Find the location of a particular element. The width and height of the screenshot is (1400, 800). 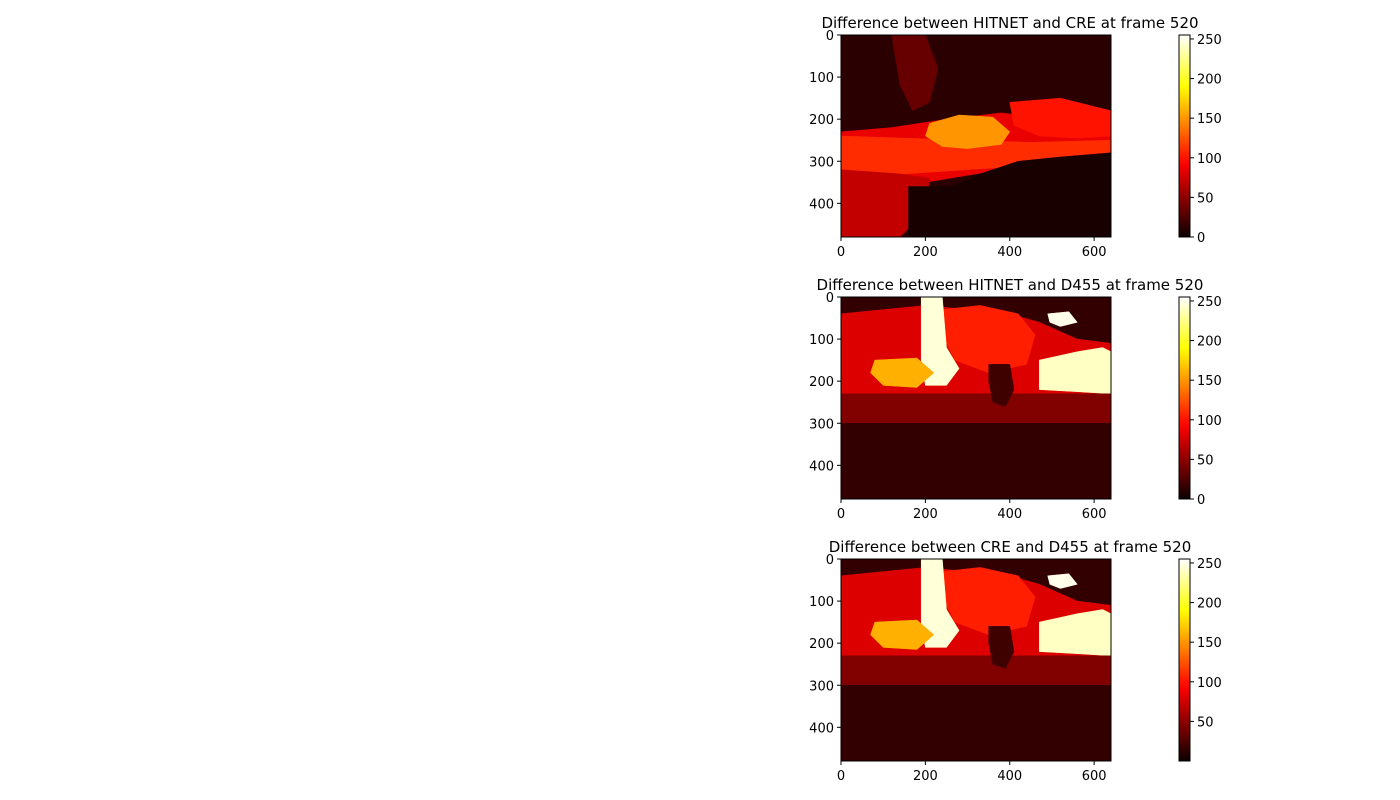

colorbar: 50 100 150 200 250 is located at coordinates (1200, 659).